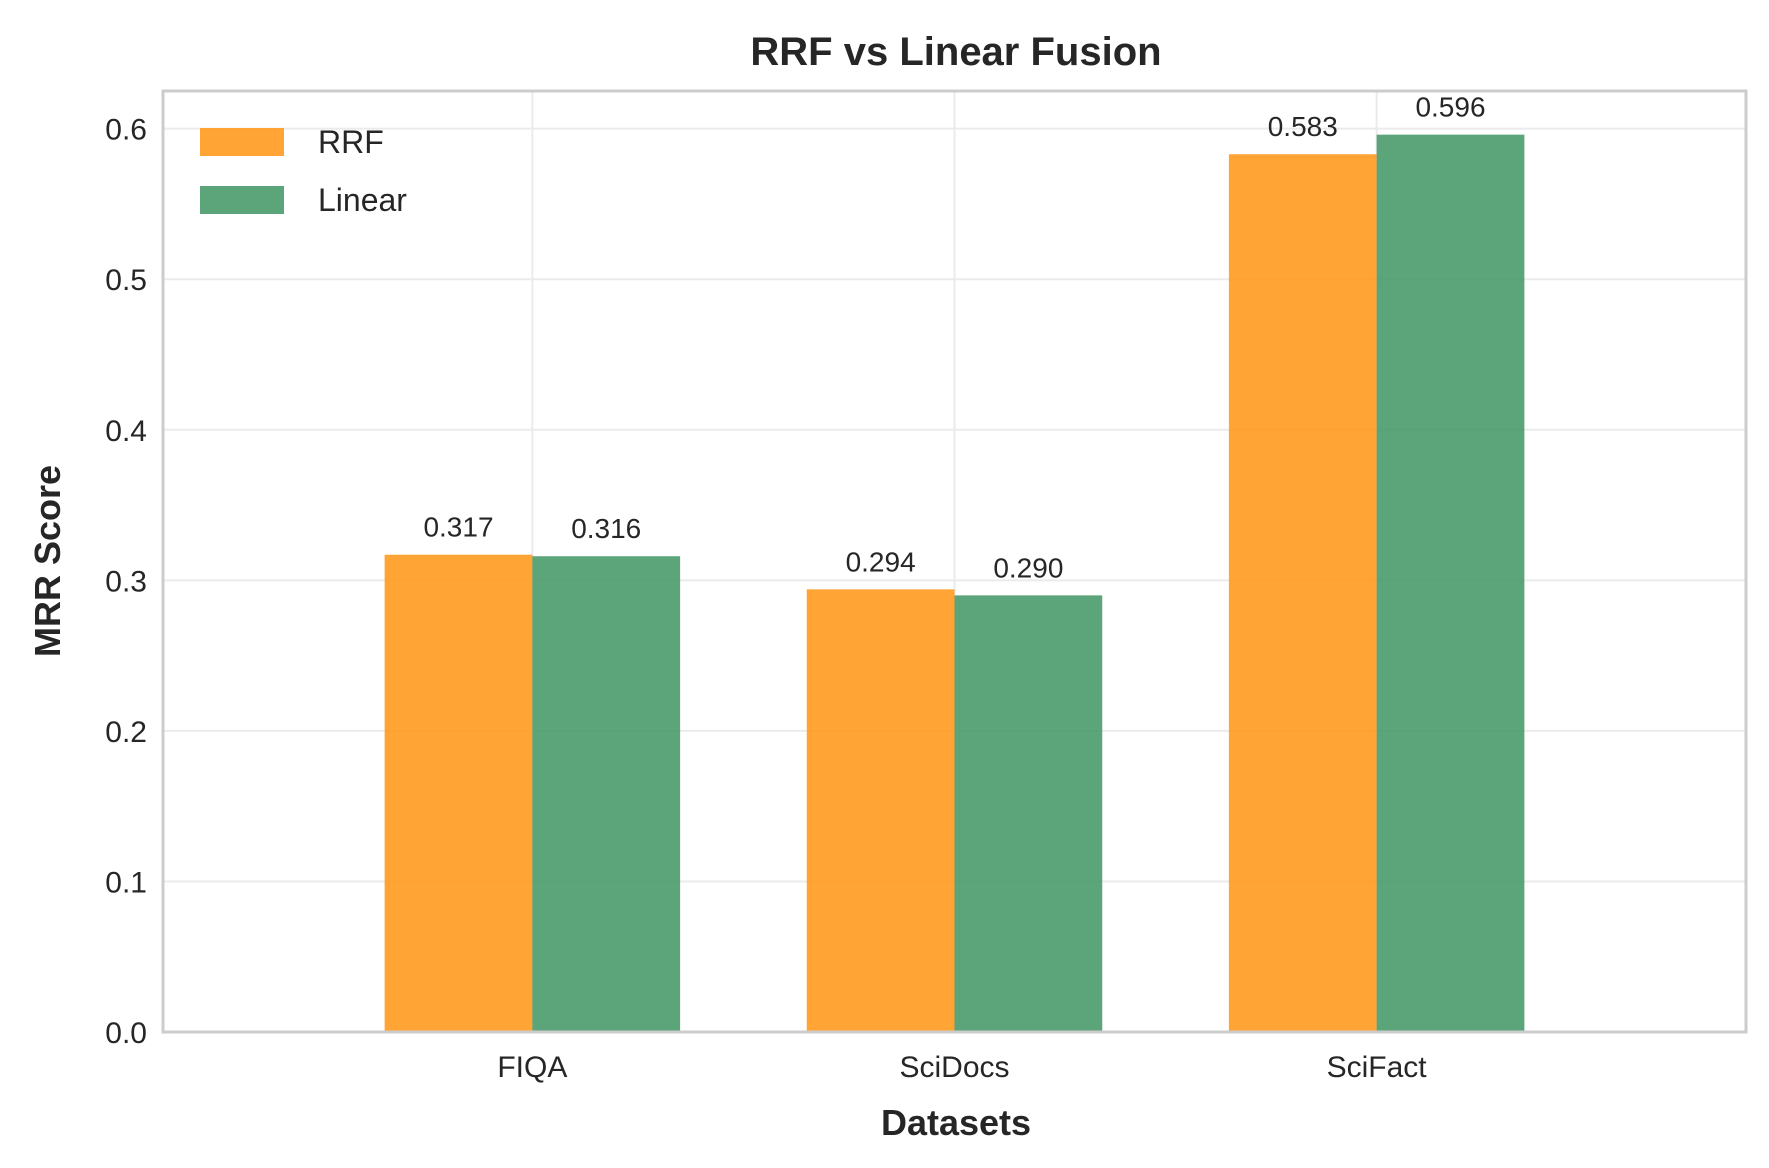 This screenshot has width=1769, height=1168. What do you see at coordinates (532, 1067) in the screenshot?
I see `x-tick-label: FIQA` at bounding box center [532, 1067].